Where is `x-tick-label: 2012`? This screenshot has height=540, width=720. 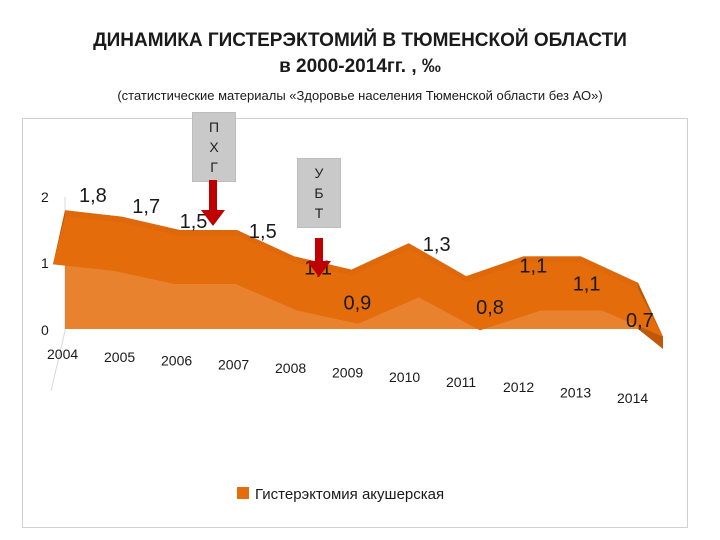
x-tick-label: 2012 is located at coordinates (518, 387).